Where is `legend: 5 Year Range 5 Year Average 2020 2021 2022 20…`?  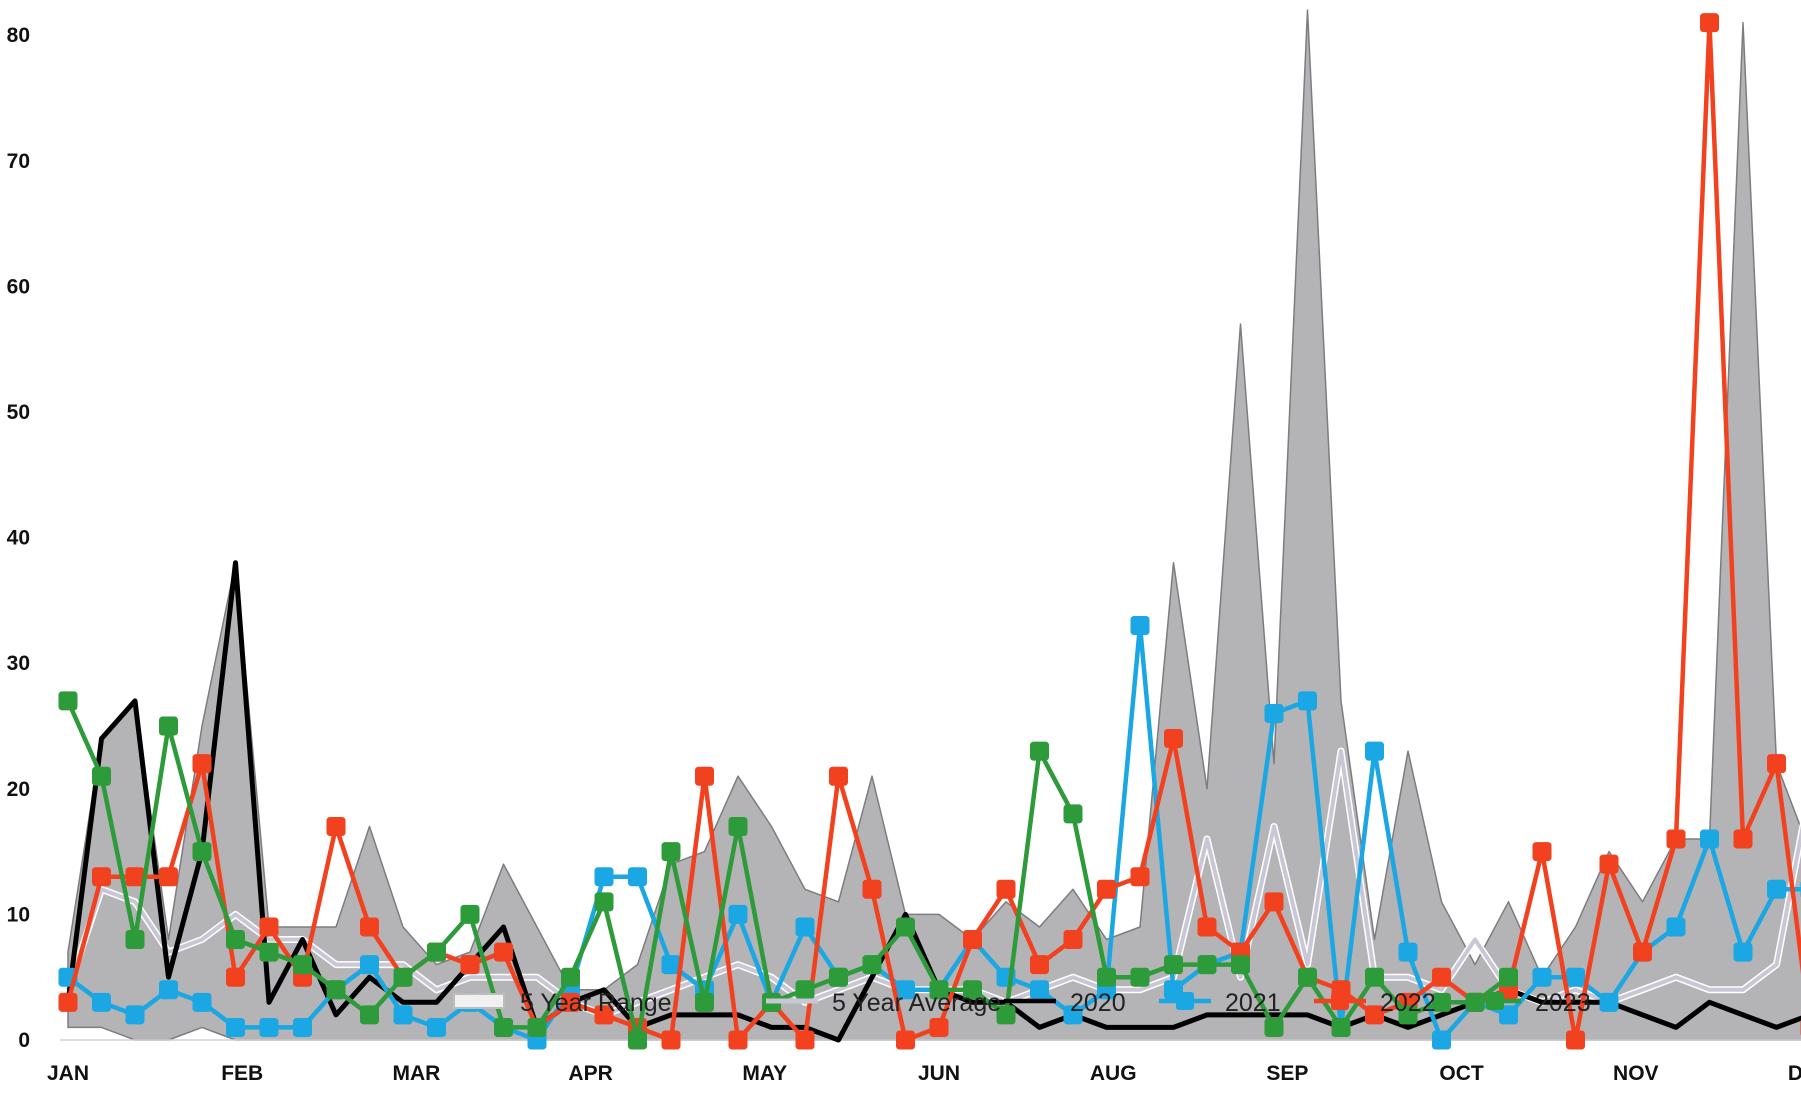 legend: 5 Year Range 5 Year Average 2020 2021 2022 20… is located at coordinates (1022, 1003).